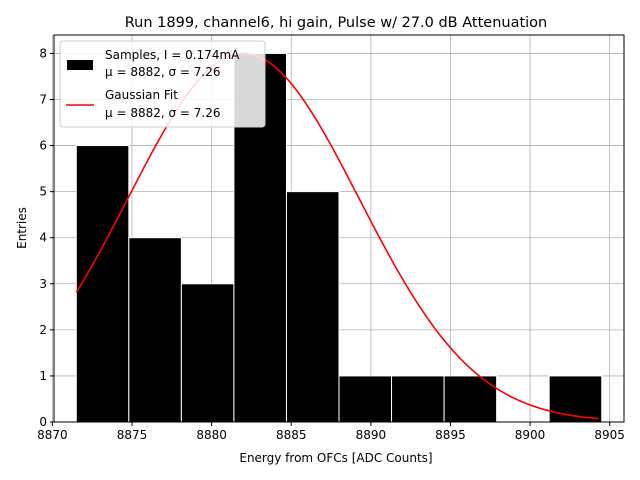  Describe the element at coordinates (609, 435) in the screenshot. I see `x-tick-label: 8905` at that location.